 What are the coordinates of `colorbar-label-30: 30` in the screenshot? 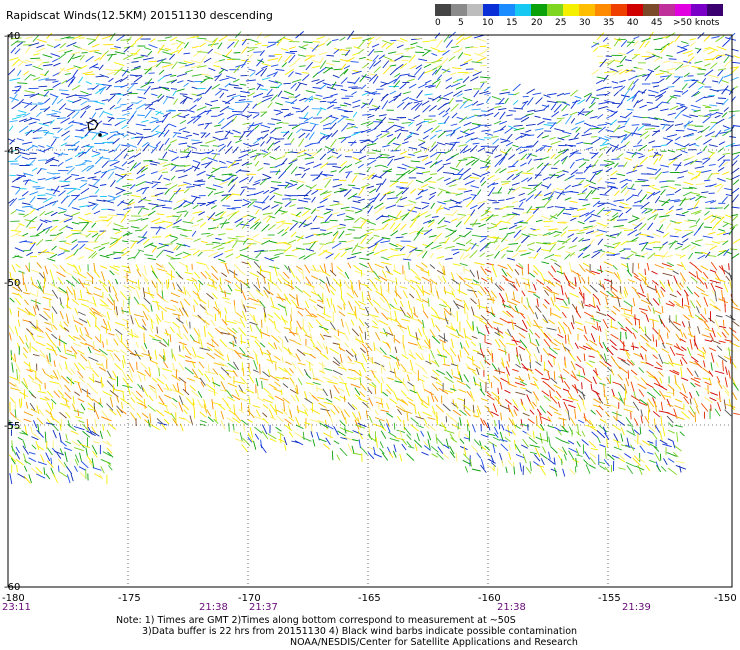 It's located at (585, 23).